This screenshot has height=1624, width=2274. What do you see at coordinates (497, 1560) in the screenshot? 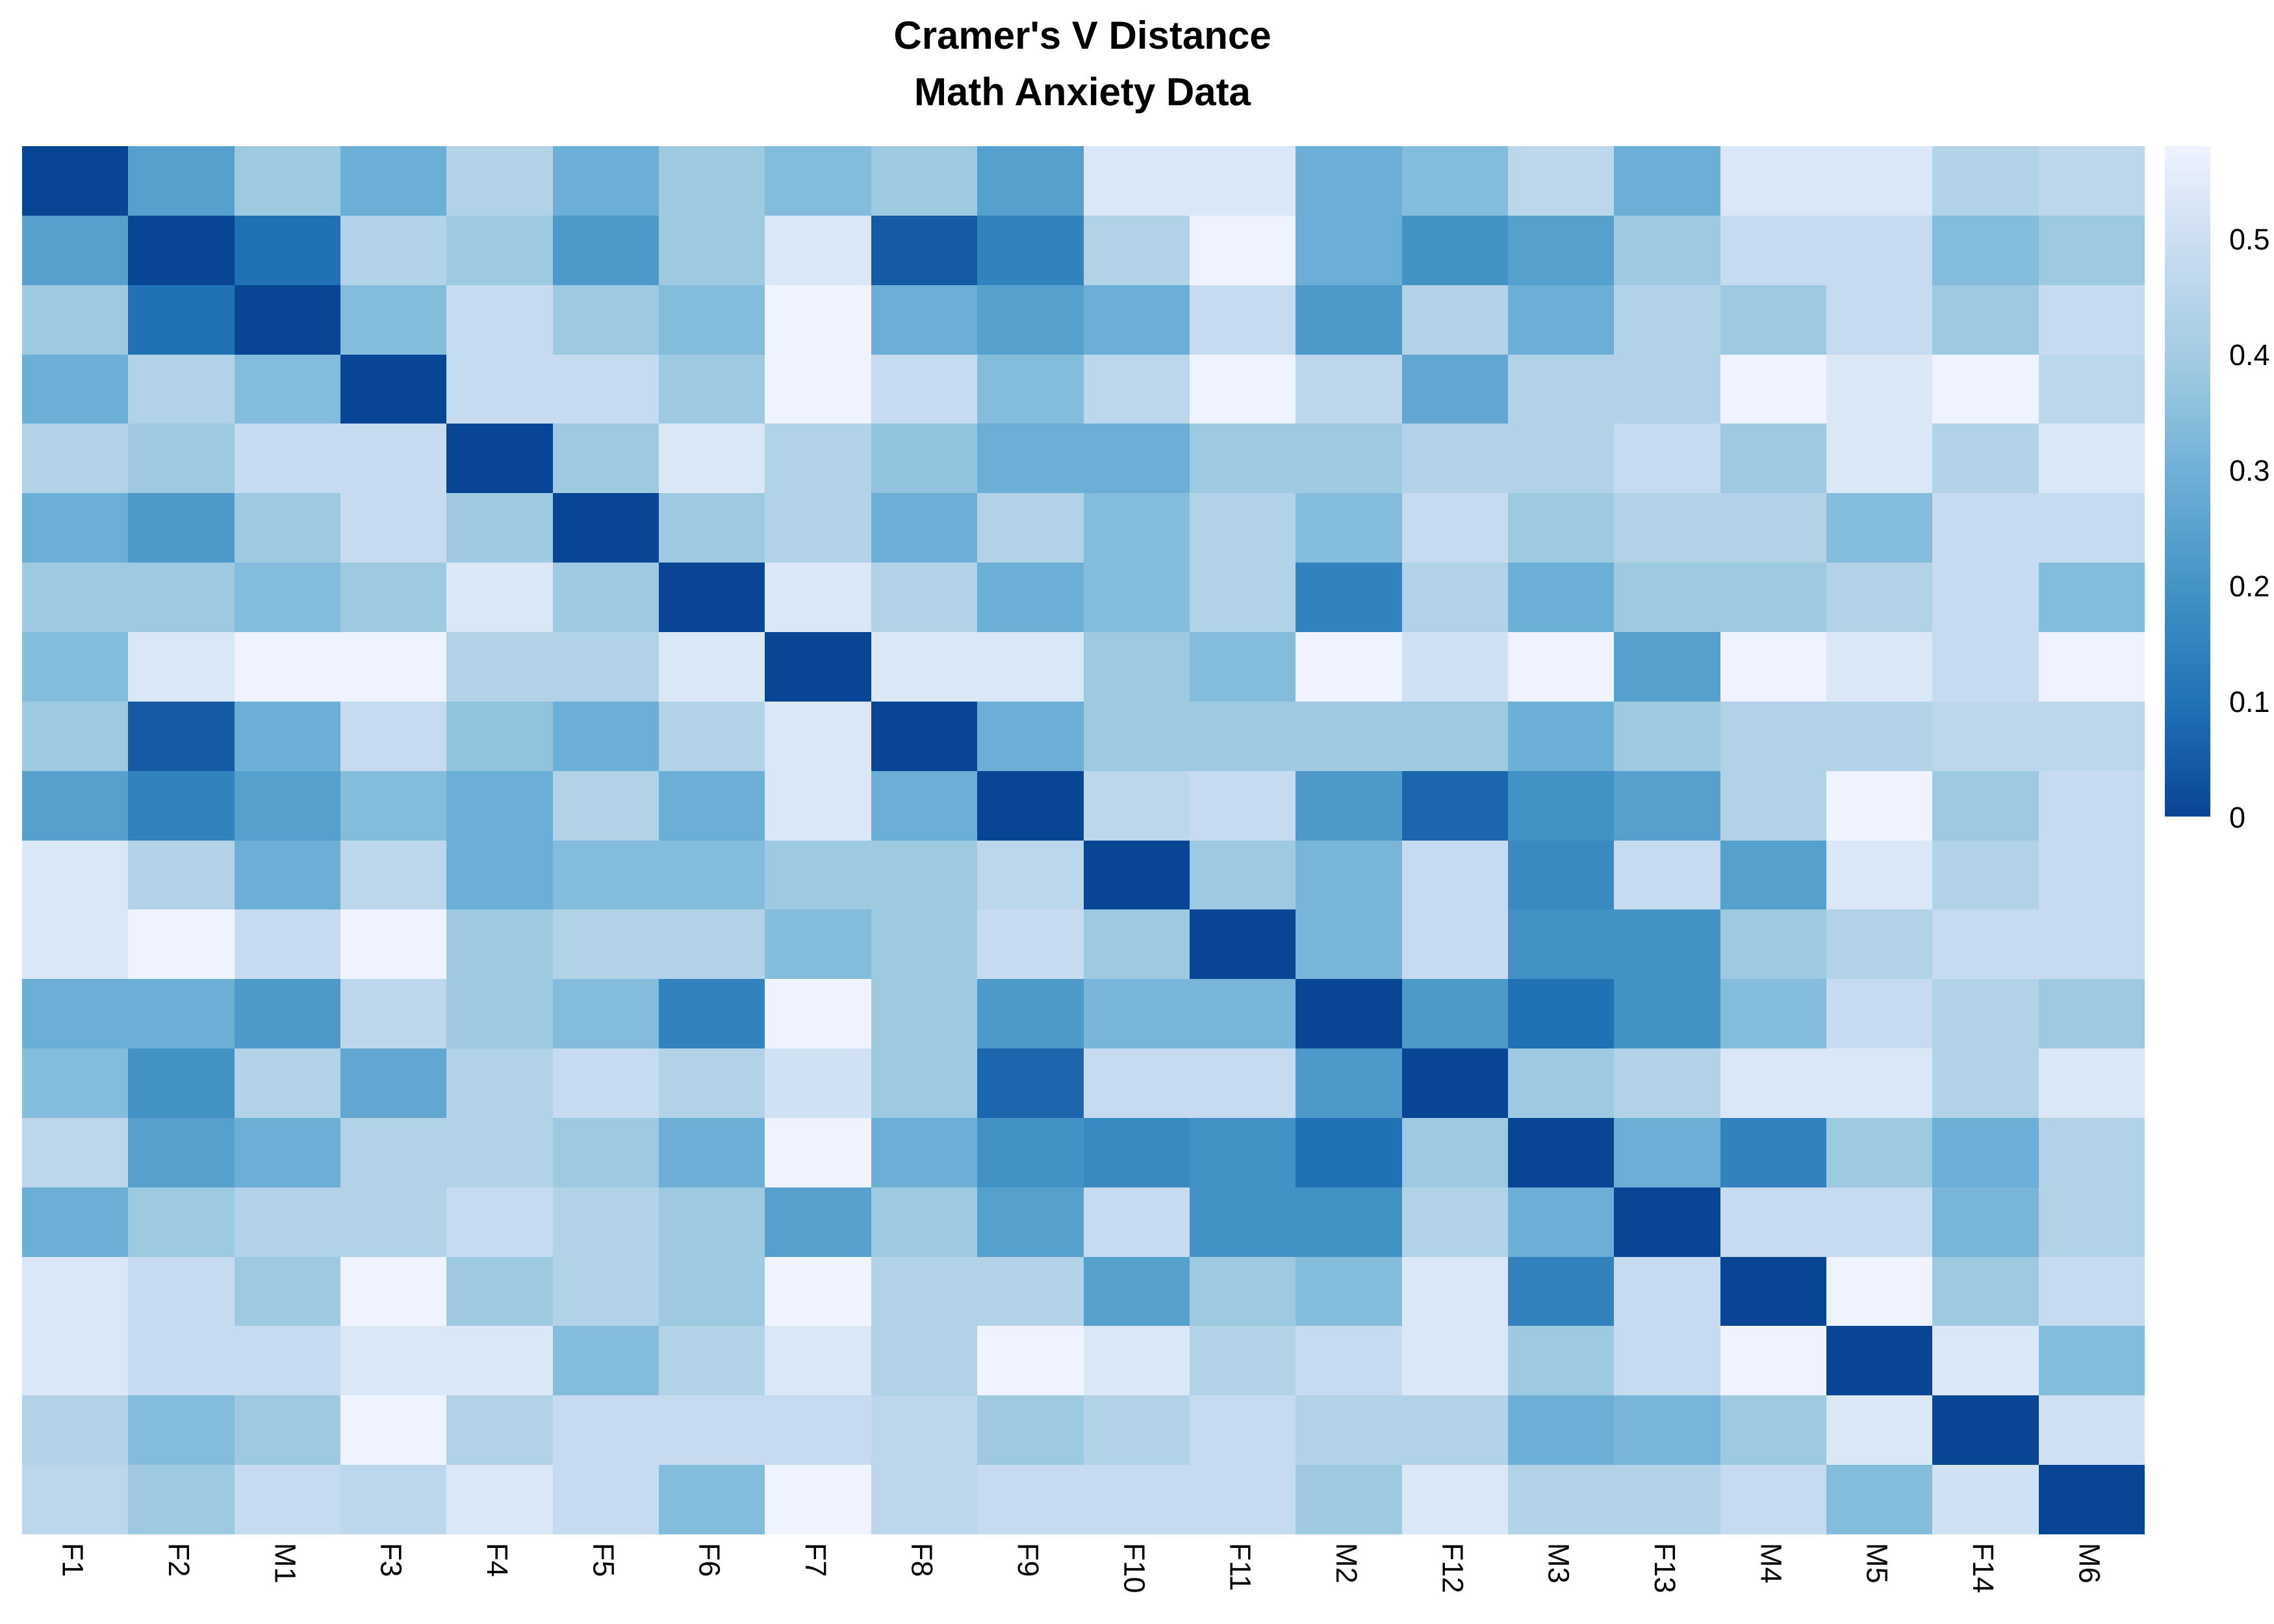
I see `svg-text: F4` at bounding box center [497, 1560].